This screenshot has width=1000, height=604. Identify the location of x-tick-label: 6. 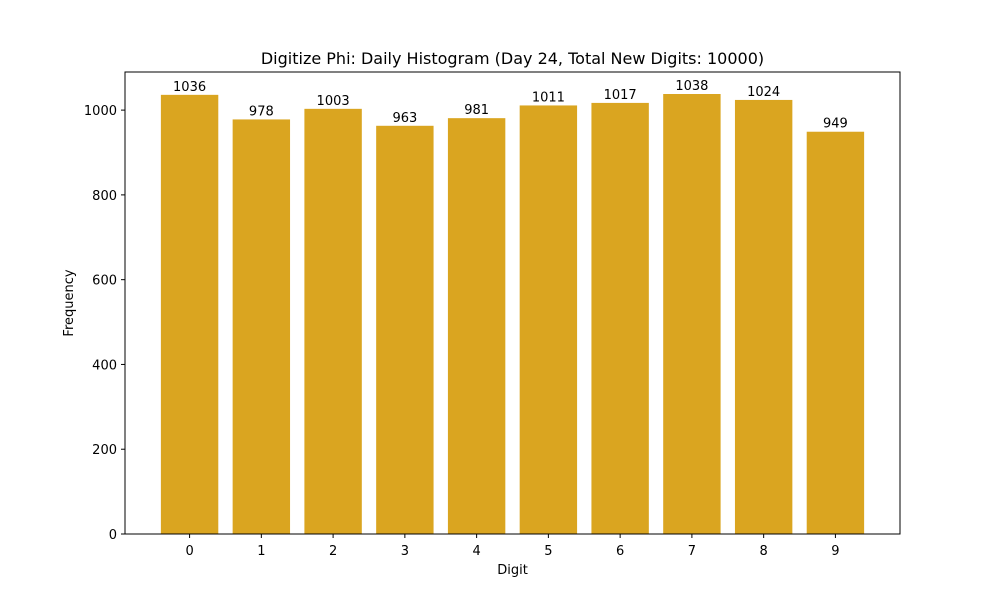
(620, 551).